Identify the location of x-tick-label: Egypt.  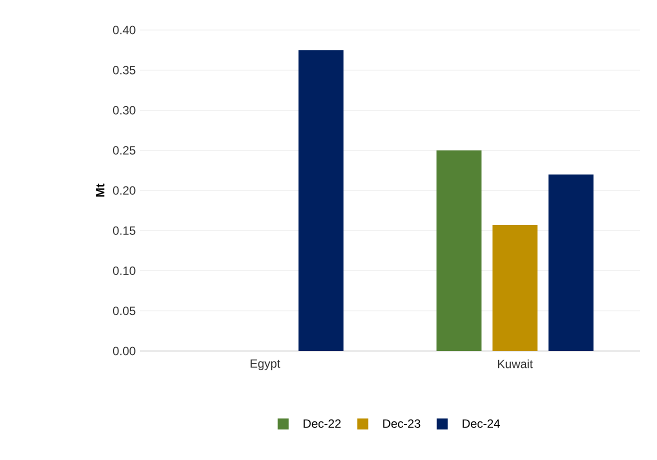
(265, 364).